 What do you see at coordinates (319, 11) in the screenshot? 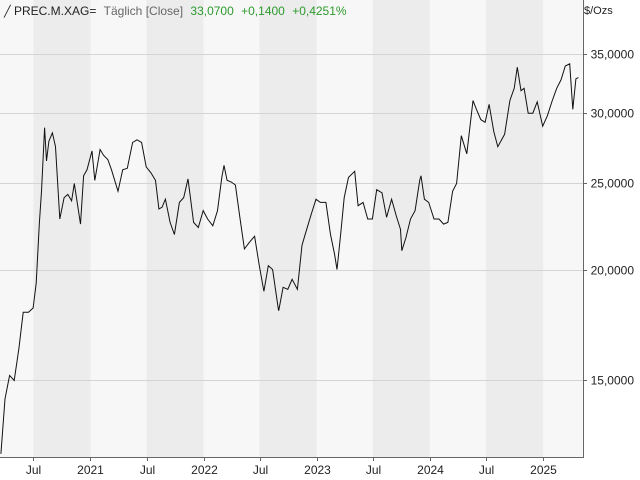
I see `price-change-percent: +0,4251%` at bounding box center [319, 11].